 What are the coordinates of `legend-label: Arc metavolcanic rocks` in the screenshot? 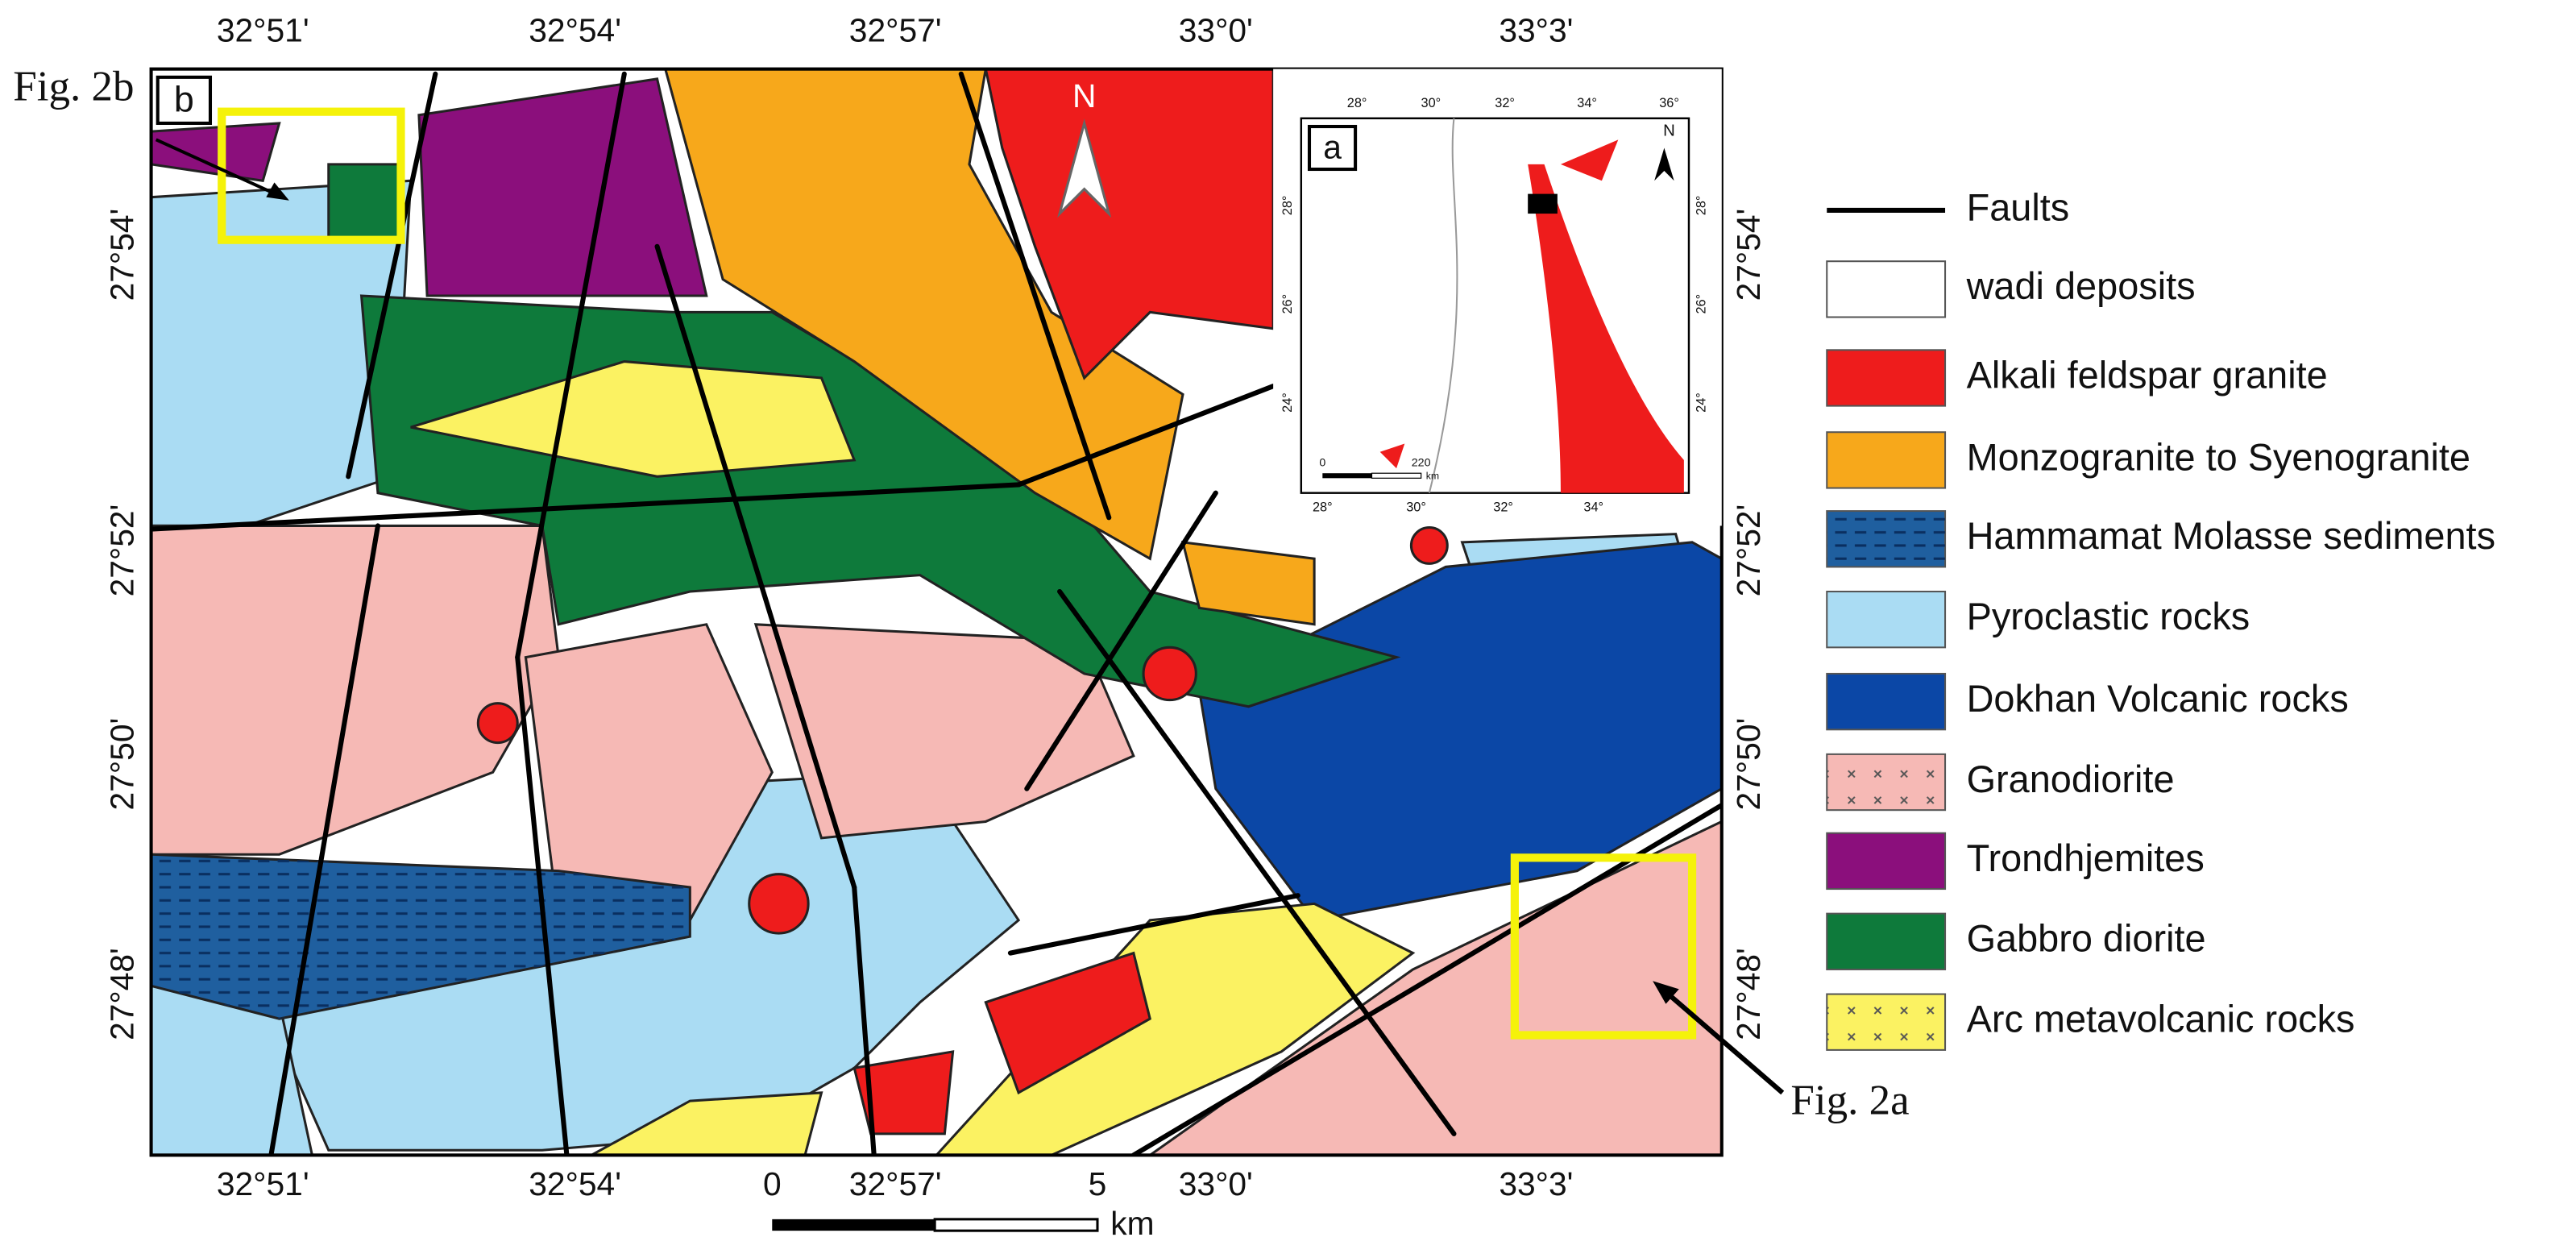 It's located at (2161, 1020).